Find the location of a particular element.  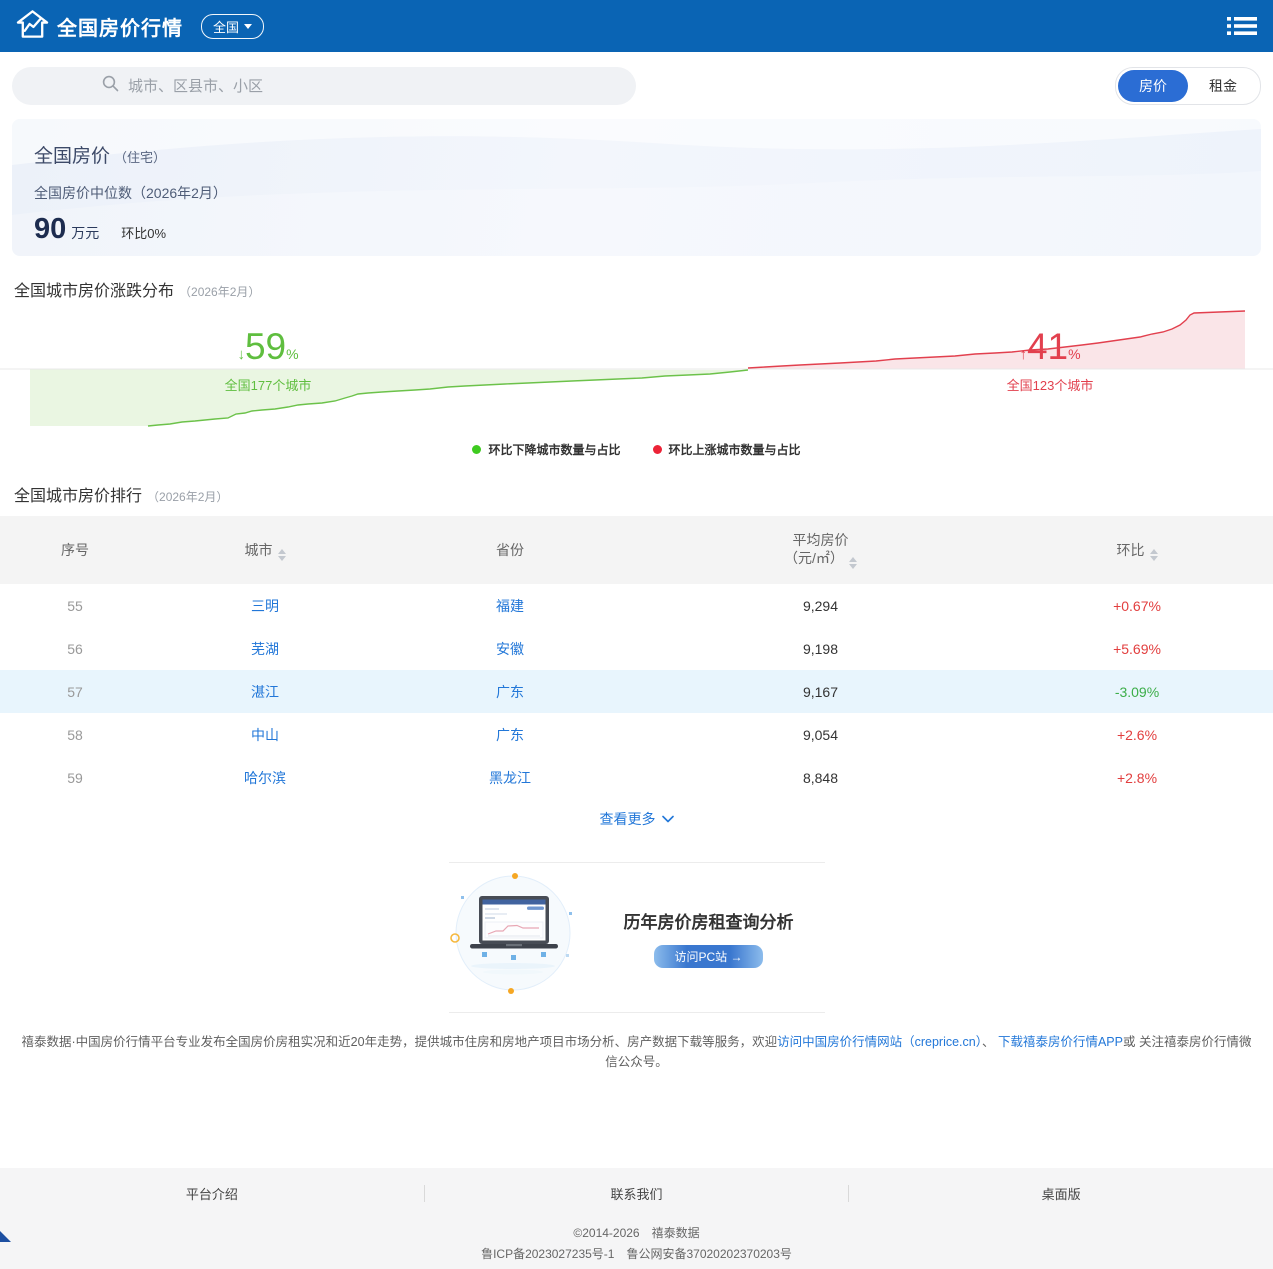

chevron-down-icon is located at coordinates (667, 819).